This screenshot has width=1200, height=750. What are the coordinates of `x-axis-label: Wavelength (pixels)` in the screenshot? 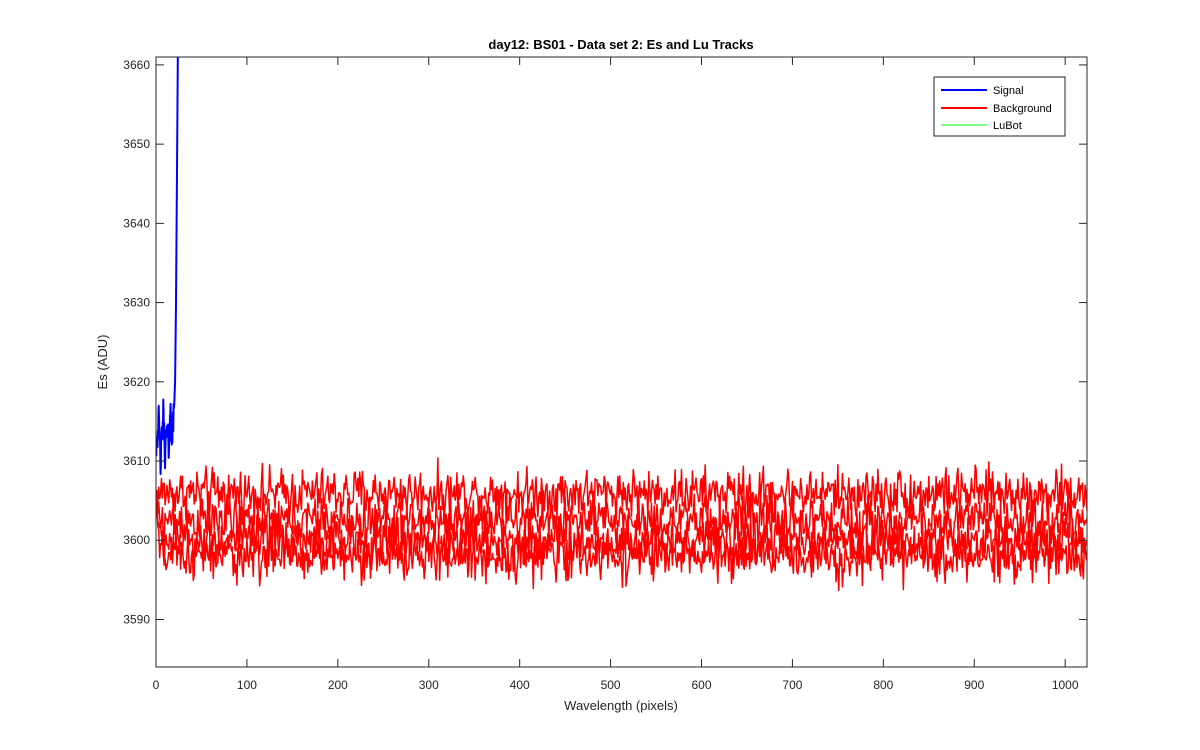 It's located at (621, 705).